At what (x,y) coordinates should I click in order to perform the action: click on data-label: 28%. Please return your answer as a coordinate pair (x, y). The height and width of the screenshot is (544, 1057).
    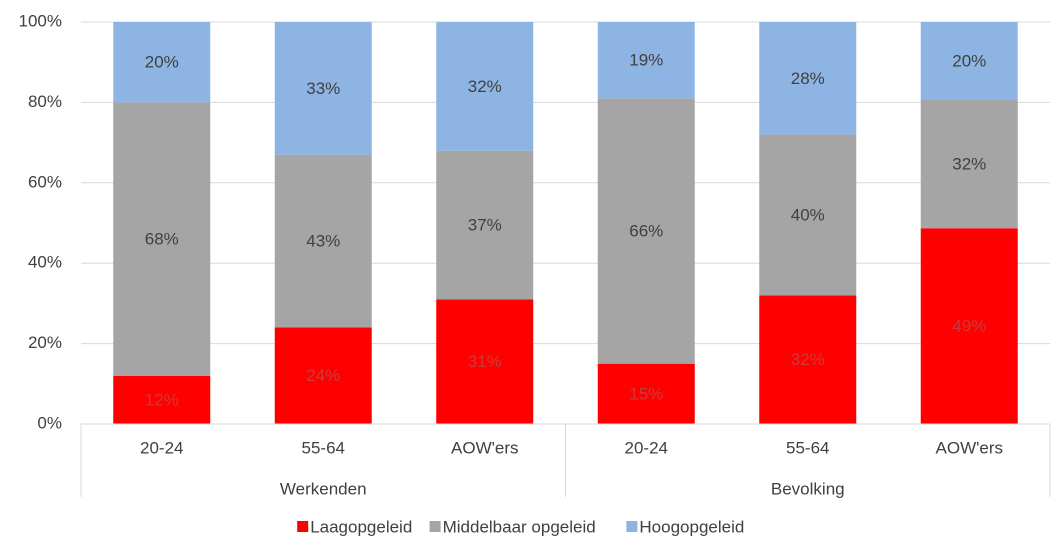
    Looking at the image, I should click on (808, 78).